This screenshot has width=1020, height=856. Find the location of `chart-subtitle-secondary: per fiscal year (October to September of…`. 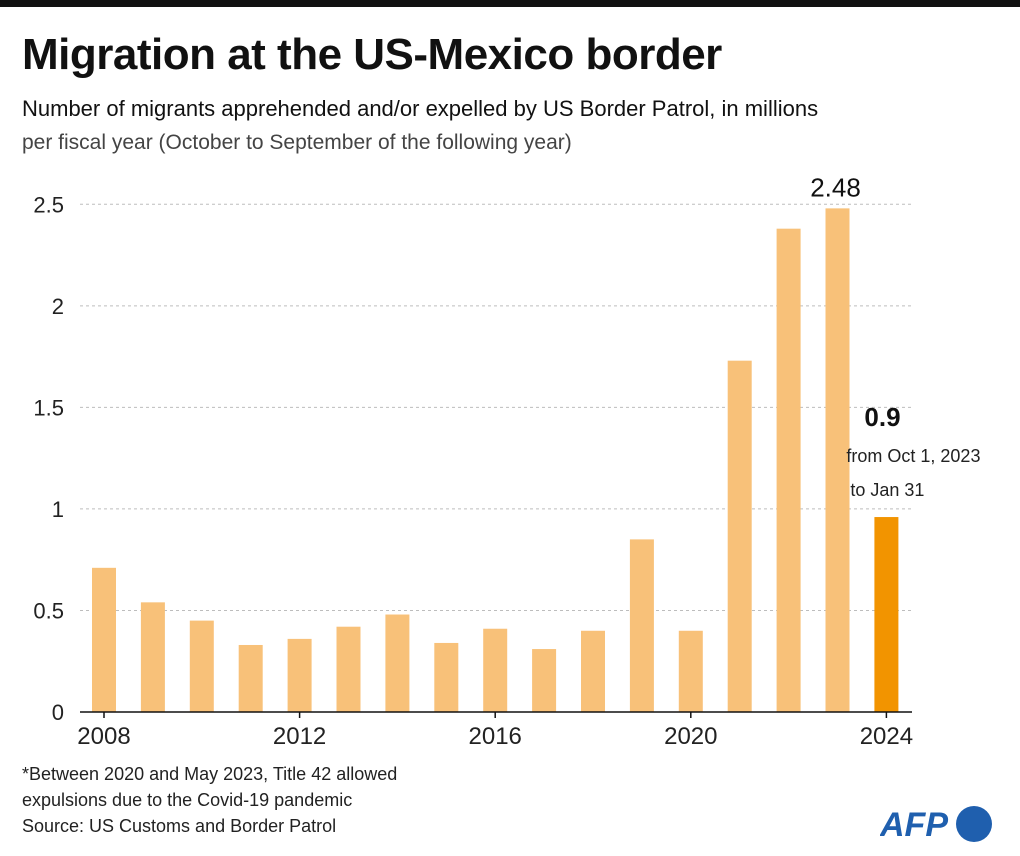

chart-subtitle-secondary: per fiscal year (October to September of… is located at coordinates (297, 142).